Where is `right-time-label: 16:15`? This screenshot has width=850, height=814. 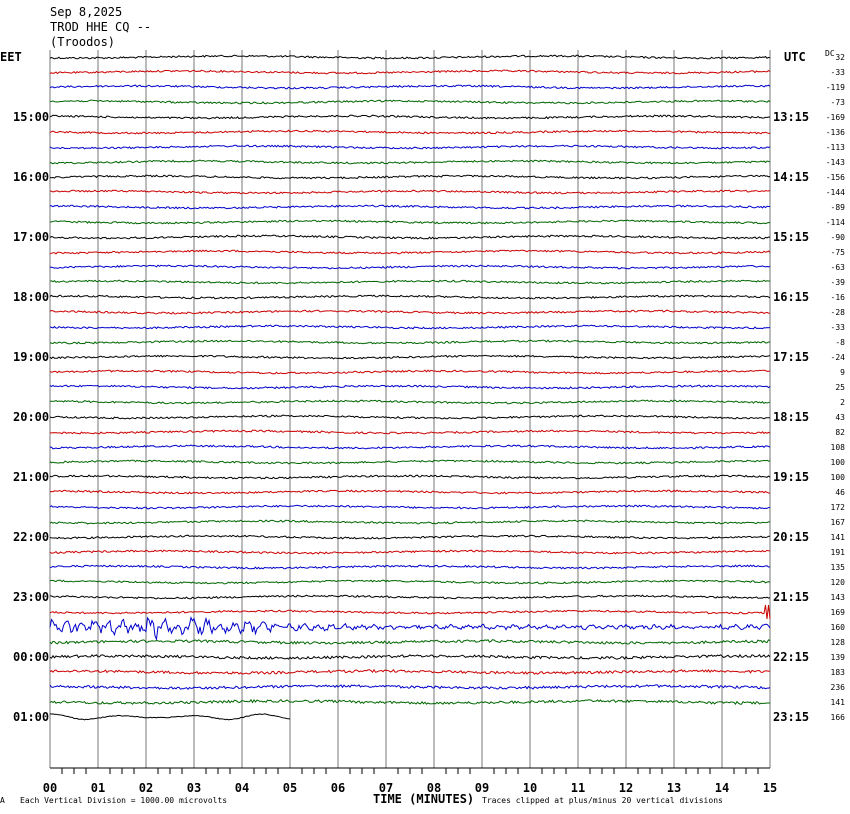 right-time-label: 16:15 is located at coordinates (791, 297).